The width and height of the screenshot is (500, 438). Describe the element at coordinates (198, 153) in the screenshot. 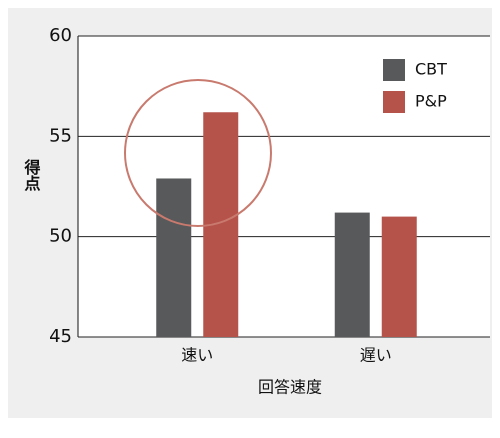

I see `highlight-circle` at that location.